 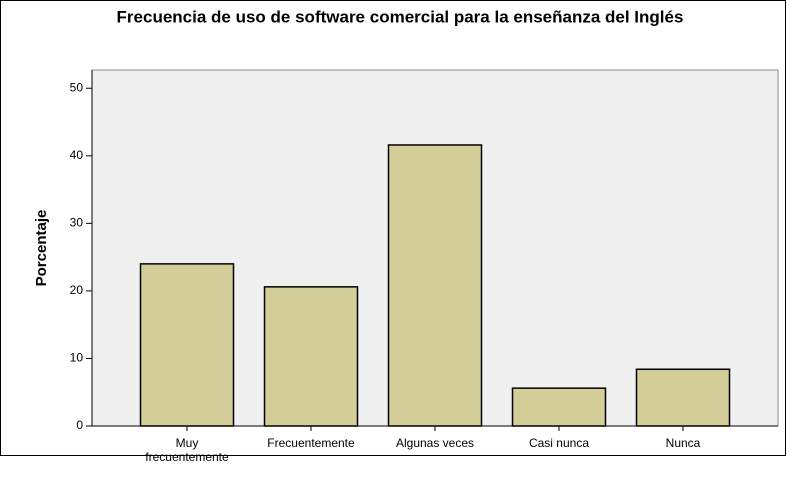 I want to click on x-tick-label: Frecuentemente, so click(x=311, y=443).